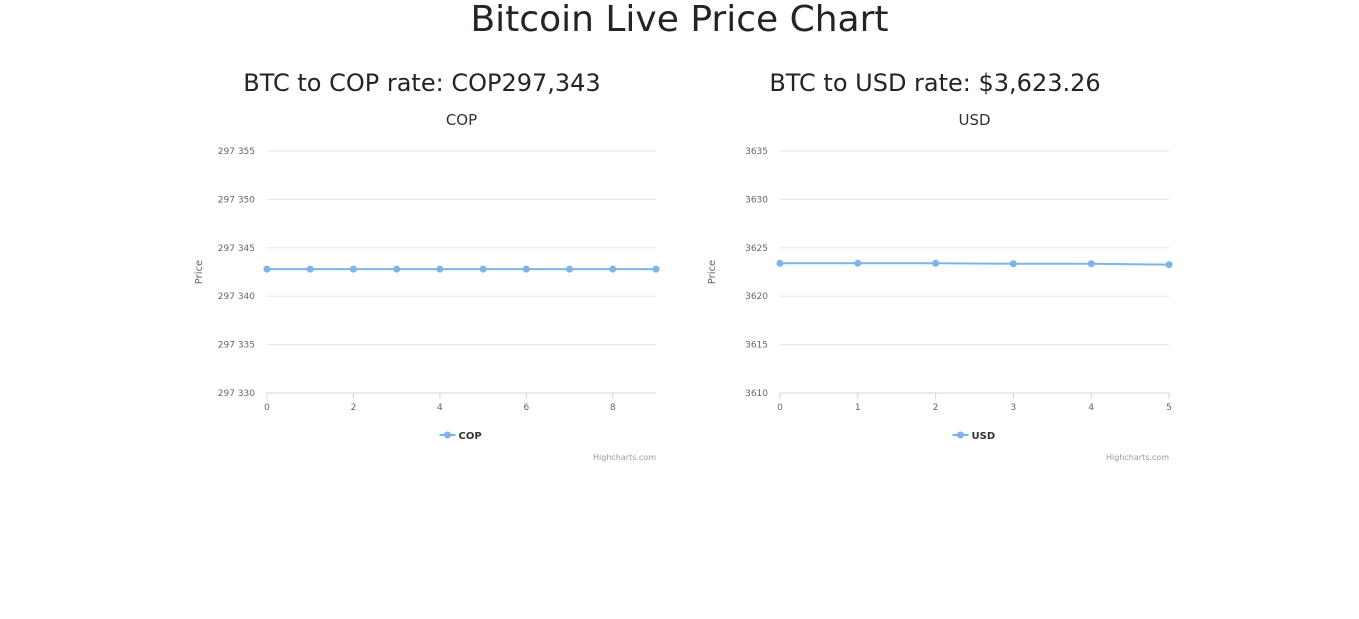 The image size is (1359, 619). What do you see at coordinates (1137, 457) in the screenshot?
I see `usd-credit-link: Highcharts.com` at bounding box center [1137, 457].